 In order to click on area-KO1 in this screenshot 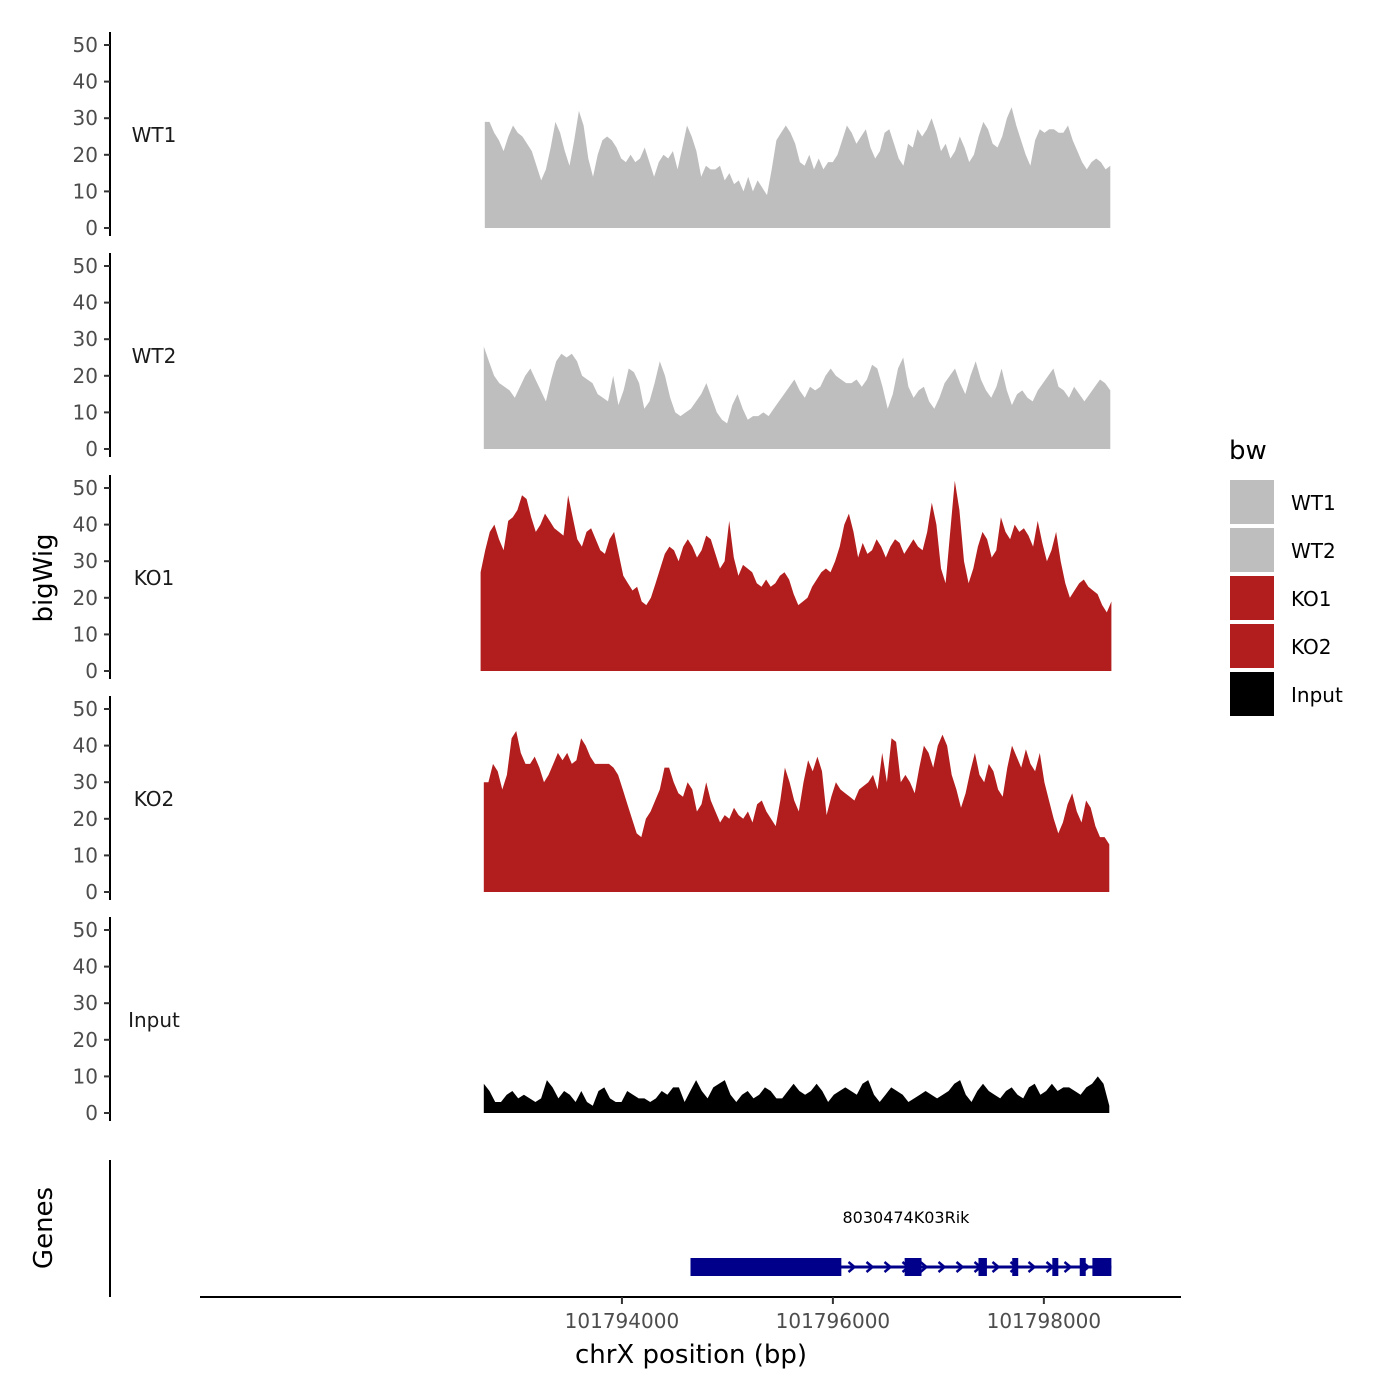, I will do `click(796, 575)`.